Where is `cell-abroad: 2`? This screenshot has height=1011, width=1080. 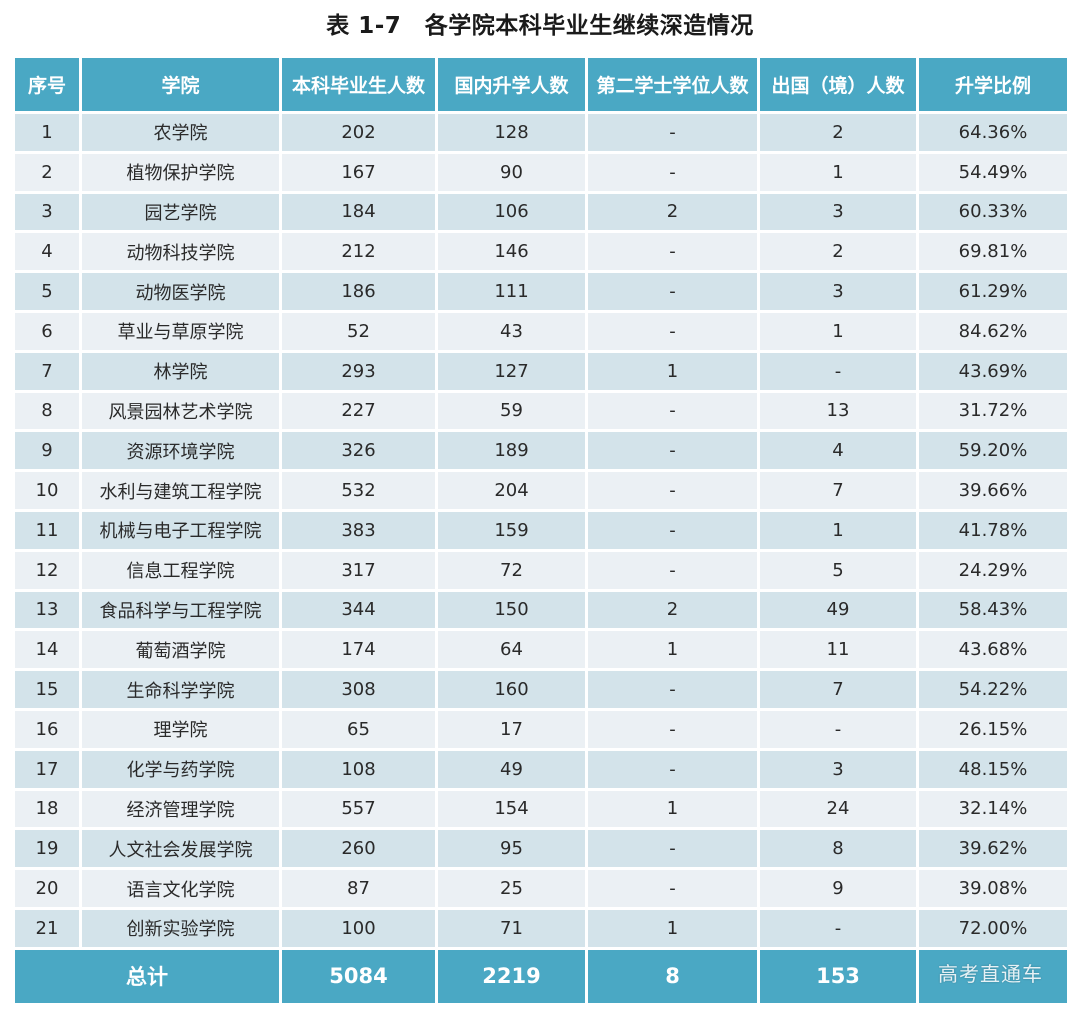
cell-abroad: 2 is located at coordinates (838, 252).